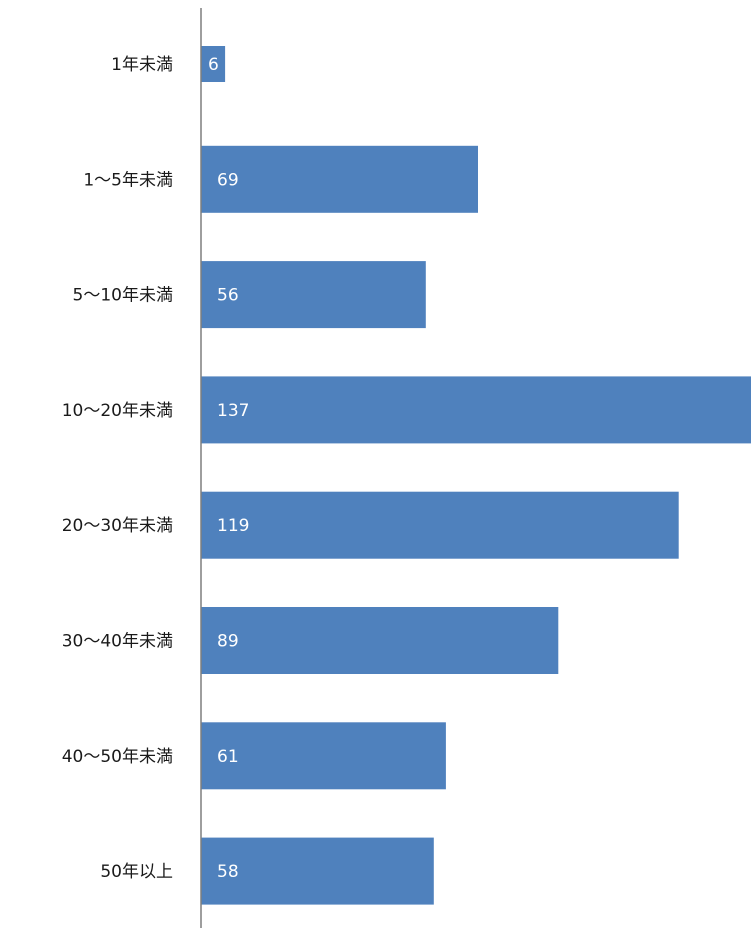 This screenshot has width=755, height=928. I want to click on value-label-3: 56, so click(228, 296).